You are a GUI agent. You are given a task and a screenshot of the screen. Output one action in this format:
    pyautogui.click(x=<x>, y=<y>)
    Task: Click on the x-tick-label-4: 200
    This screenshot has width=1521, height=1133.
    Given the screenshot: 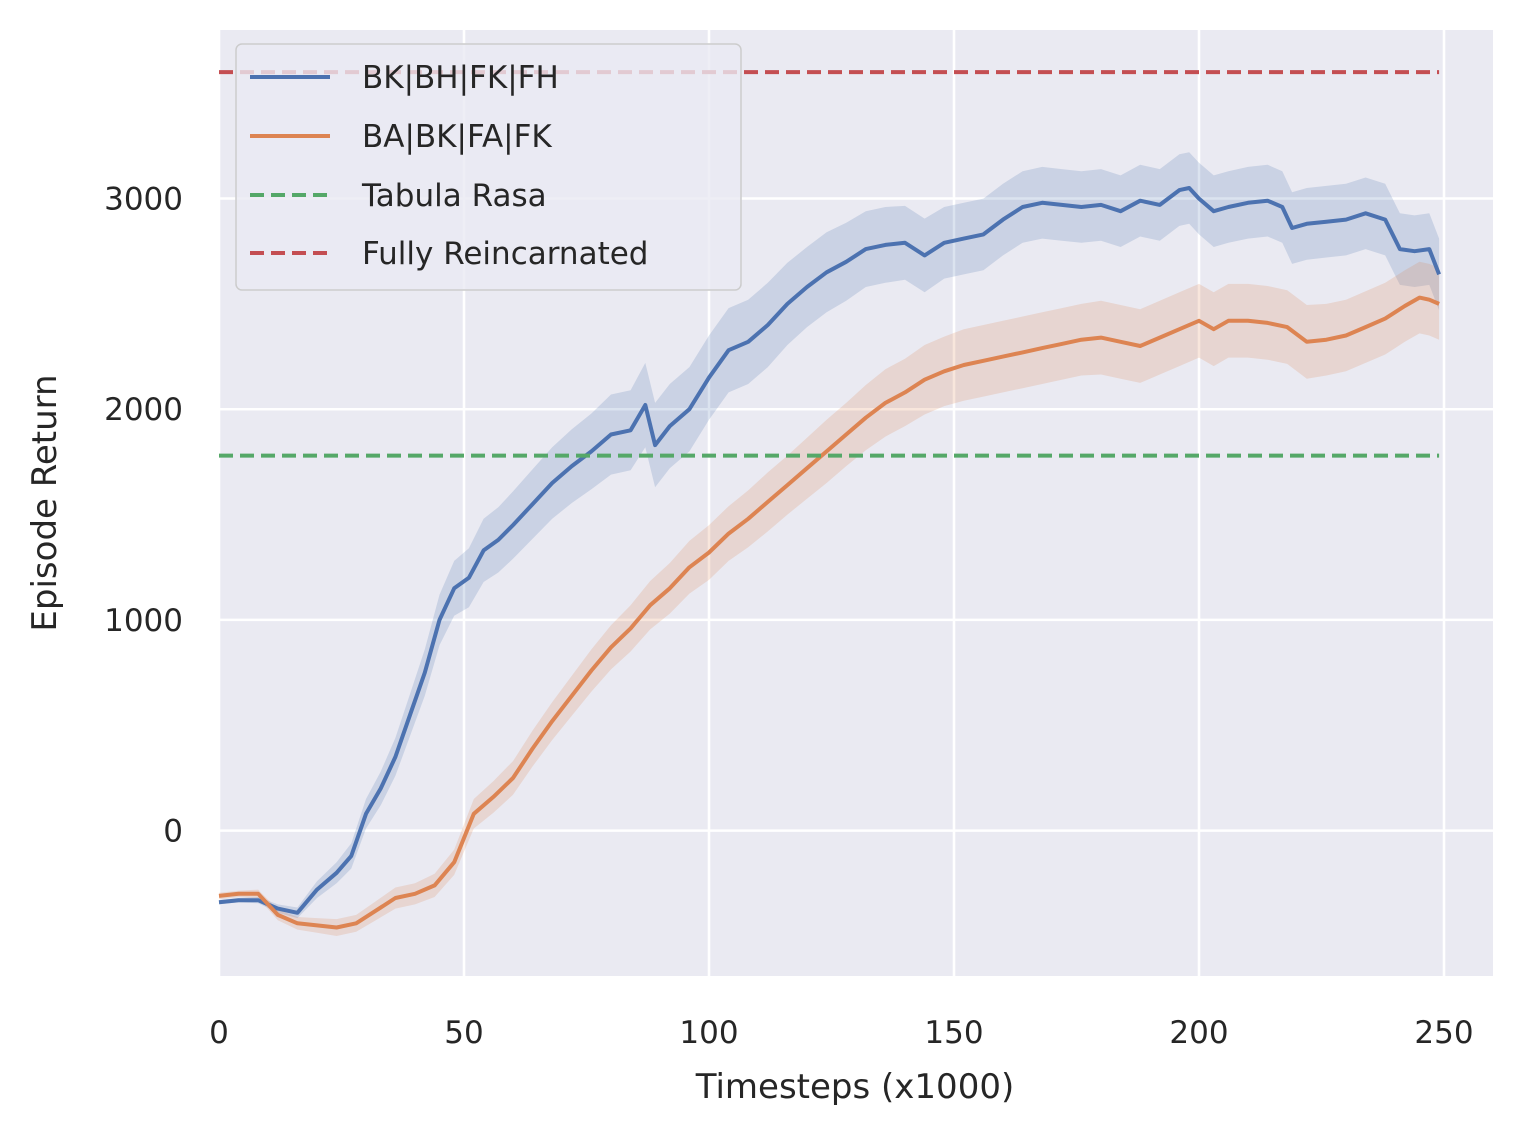 What is the action you would take?
    pyautogui.click(x=1198, y=1033)
    